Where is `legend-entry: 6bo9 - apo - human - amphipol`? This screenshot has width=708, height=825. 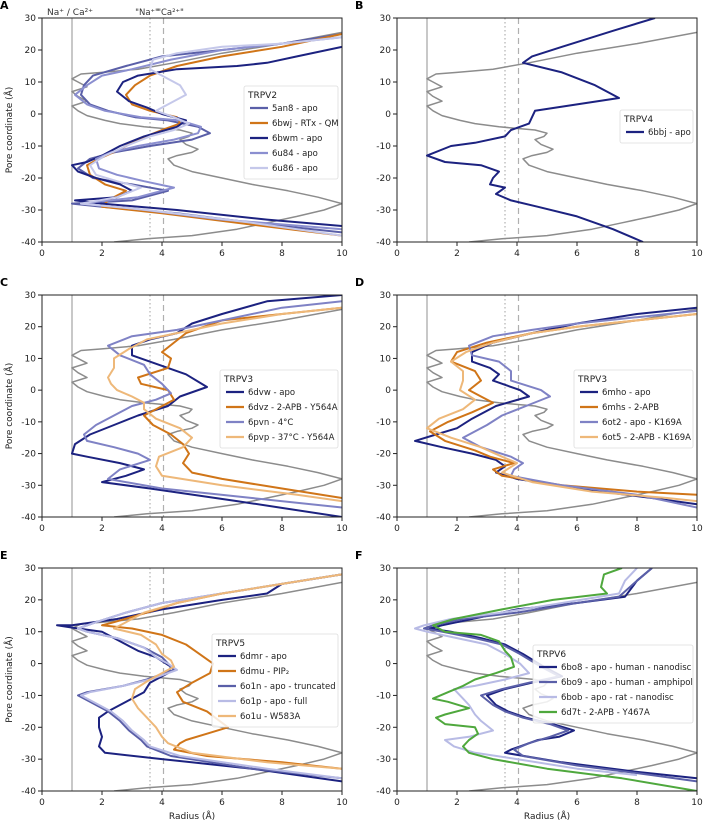 legend-entry: 6bo9 - apo - human - amphipol is located at coordinates (627, 683).